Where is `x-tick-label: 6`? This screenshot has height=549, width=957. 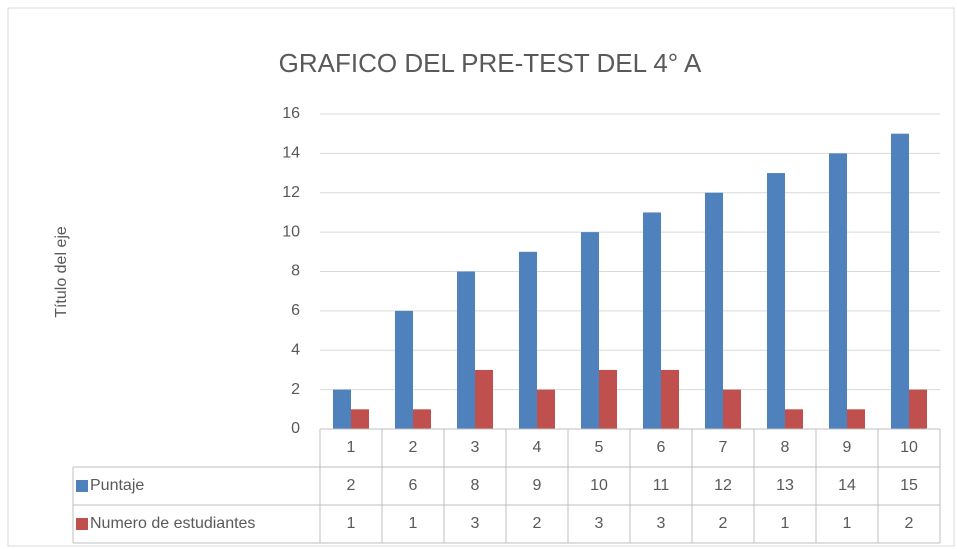
x-tick-label: 6 is located at coordinates (661, 447).